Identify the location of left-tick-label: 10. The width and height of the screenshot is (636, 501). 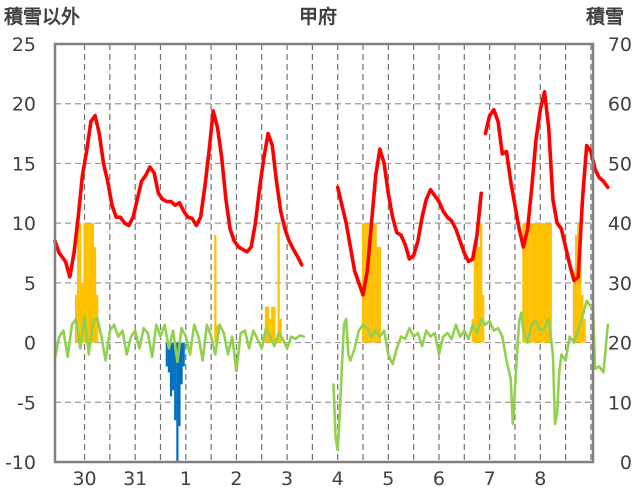
(24, 224).